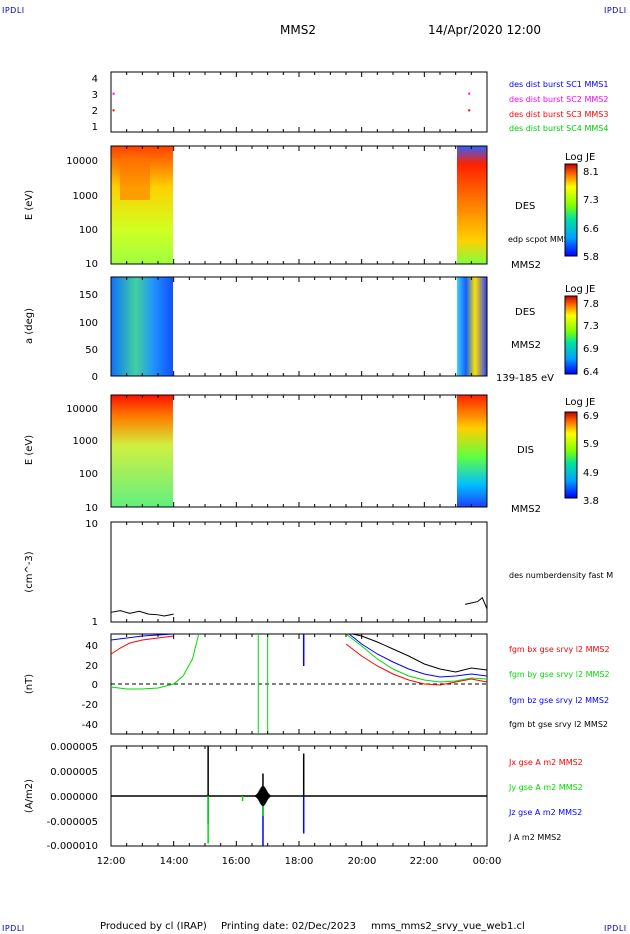 This screenshot has width=630, height=934. I want to click on burst-ytick: 1, so click(95, 127).